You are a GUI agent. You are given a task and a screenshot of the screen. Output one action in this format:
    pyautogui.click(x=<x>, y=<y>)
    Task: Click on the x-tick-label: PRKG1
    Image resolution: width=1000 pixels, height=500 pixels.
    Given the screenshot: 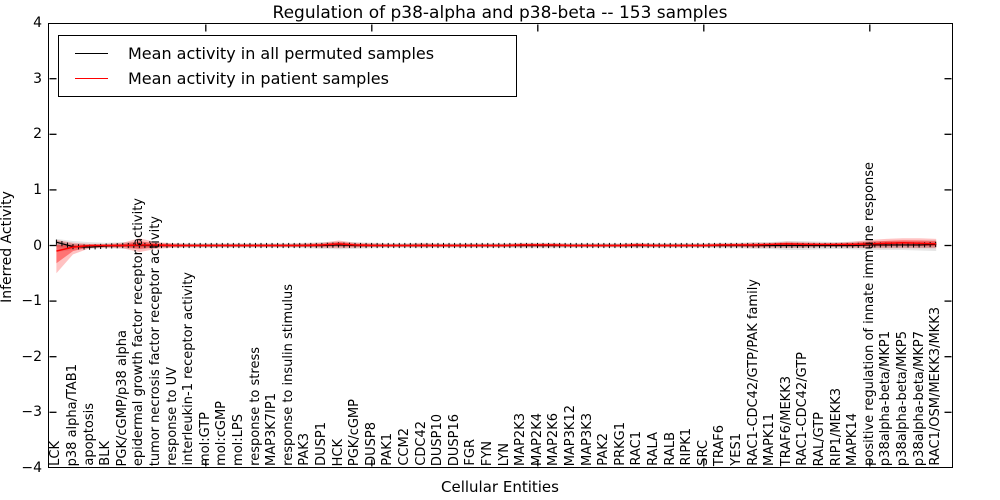 What is the action you would take?
    pyautogui.click(x=620, y=444)
    